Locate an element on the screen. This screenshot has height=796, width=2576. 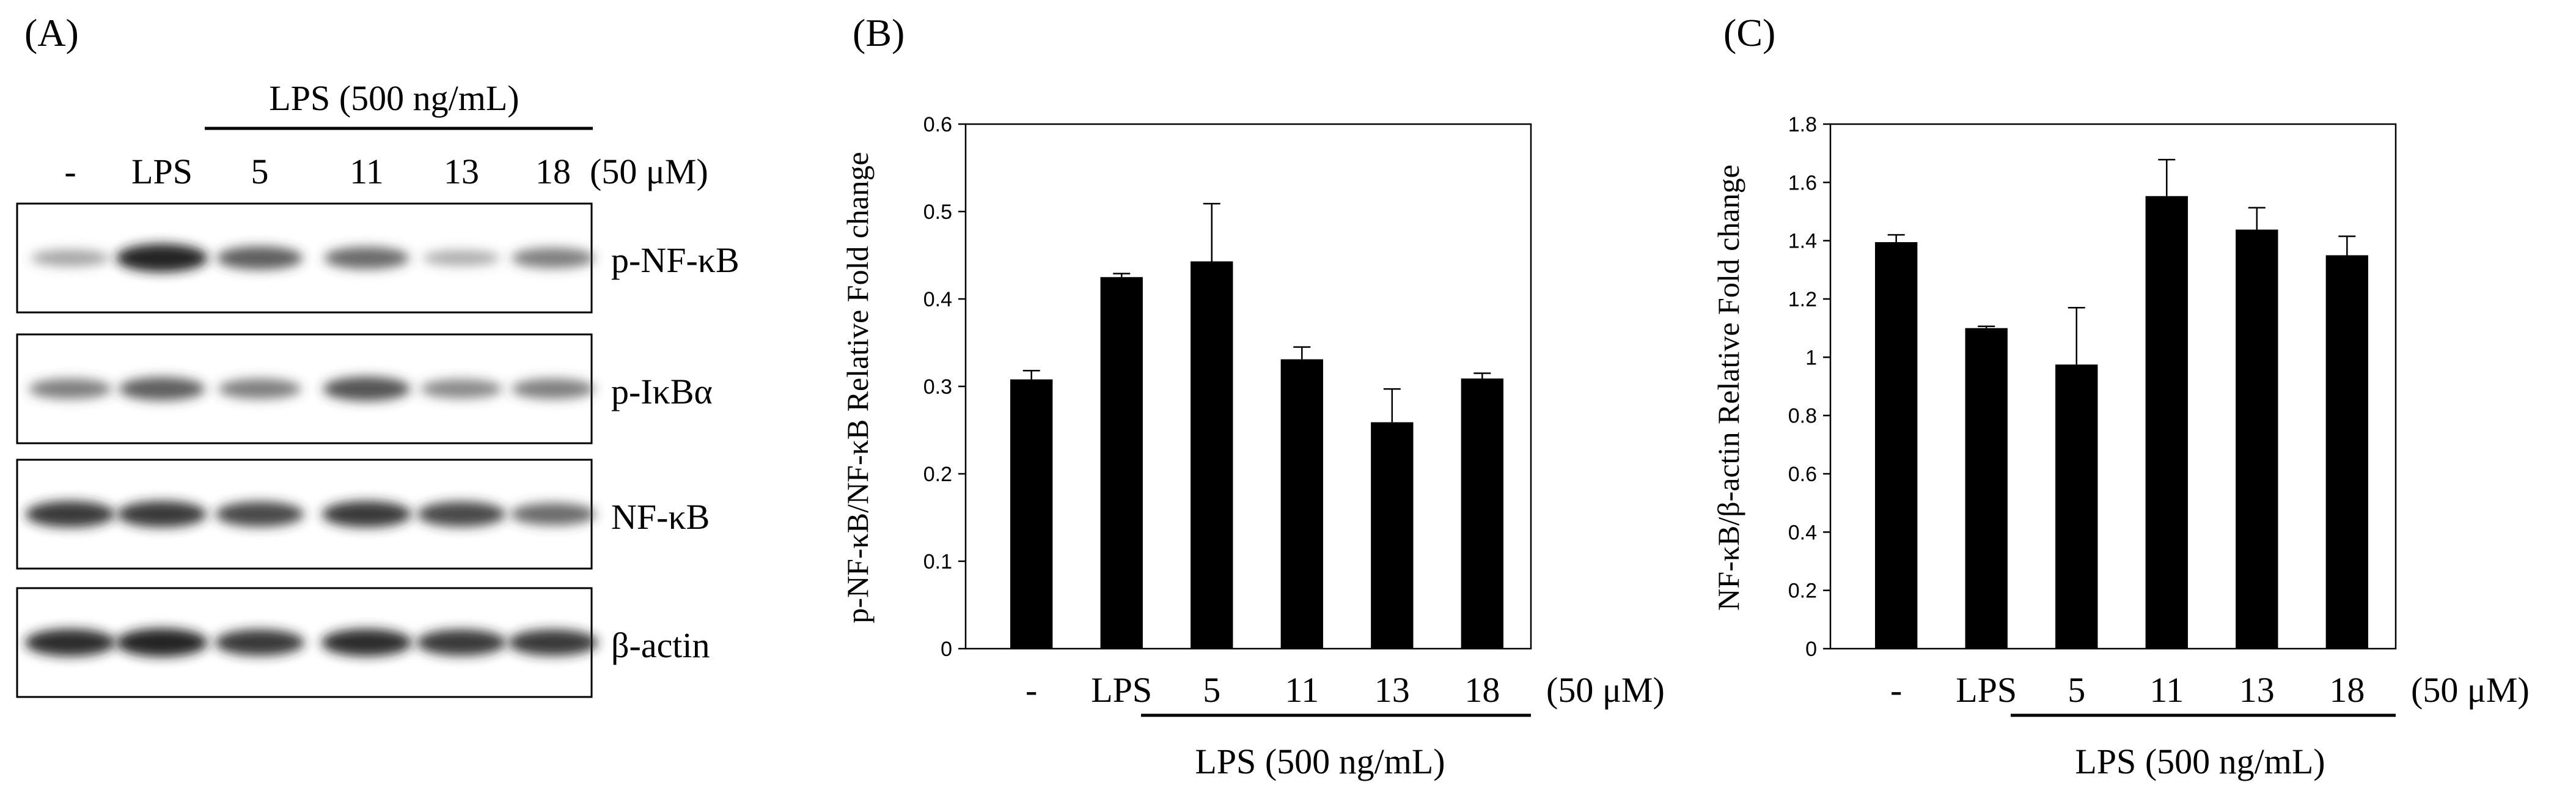
panel-a-letter: (A) is located at coordinates (51, 32).